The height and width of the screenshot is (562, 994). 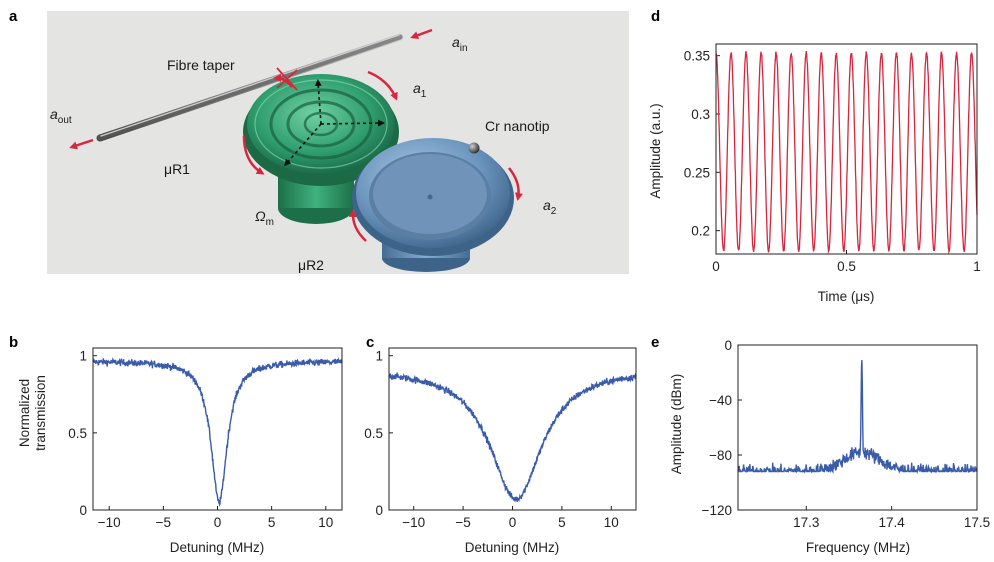 I want to click on y-tick-label: 0.3, so click(x=700, y=114).